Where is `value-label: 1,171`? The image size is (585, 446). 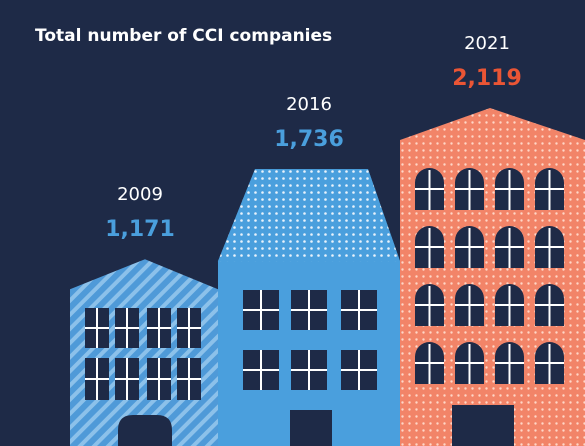 value-label: 1,171 is located at coordinates (140, 229).